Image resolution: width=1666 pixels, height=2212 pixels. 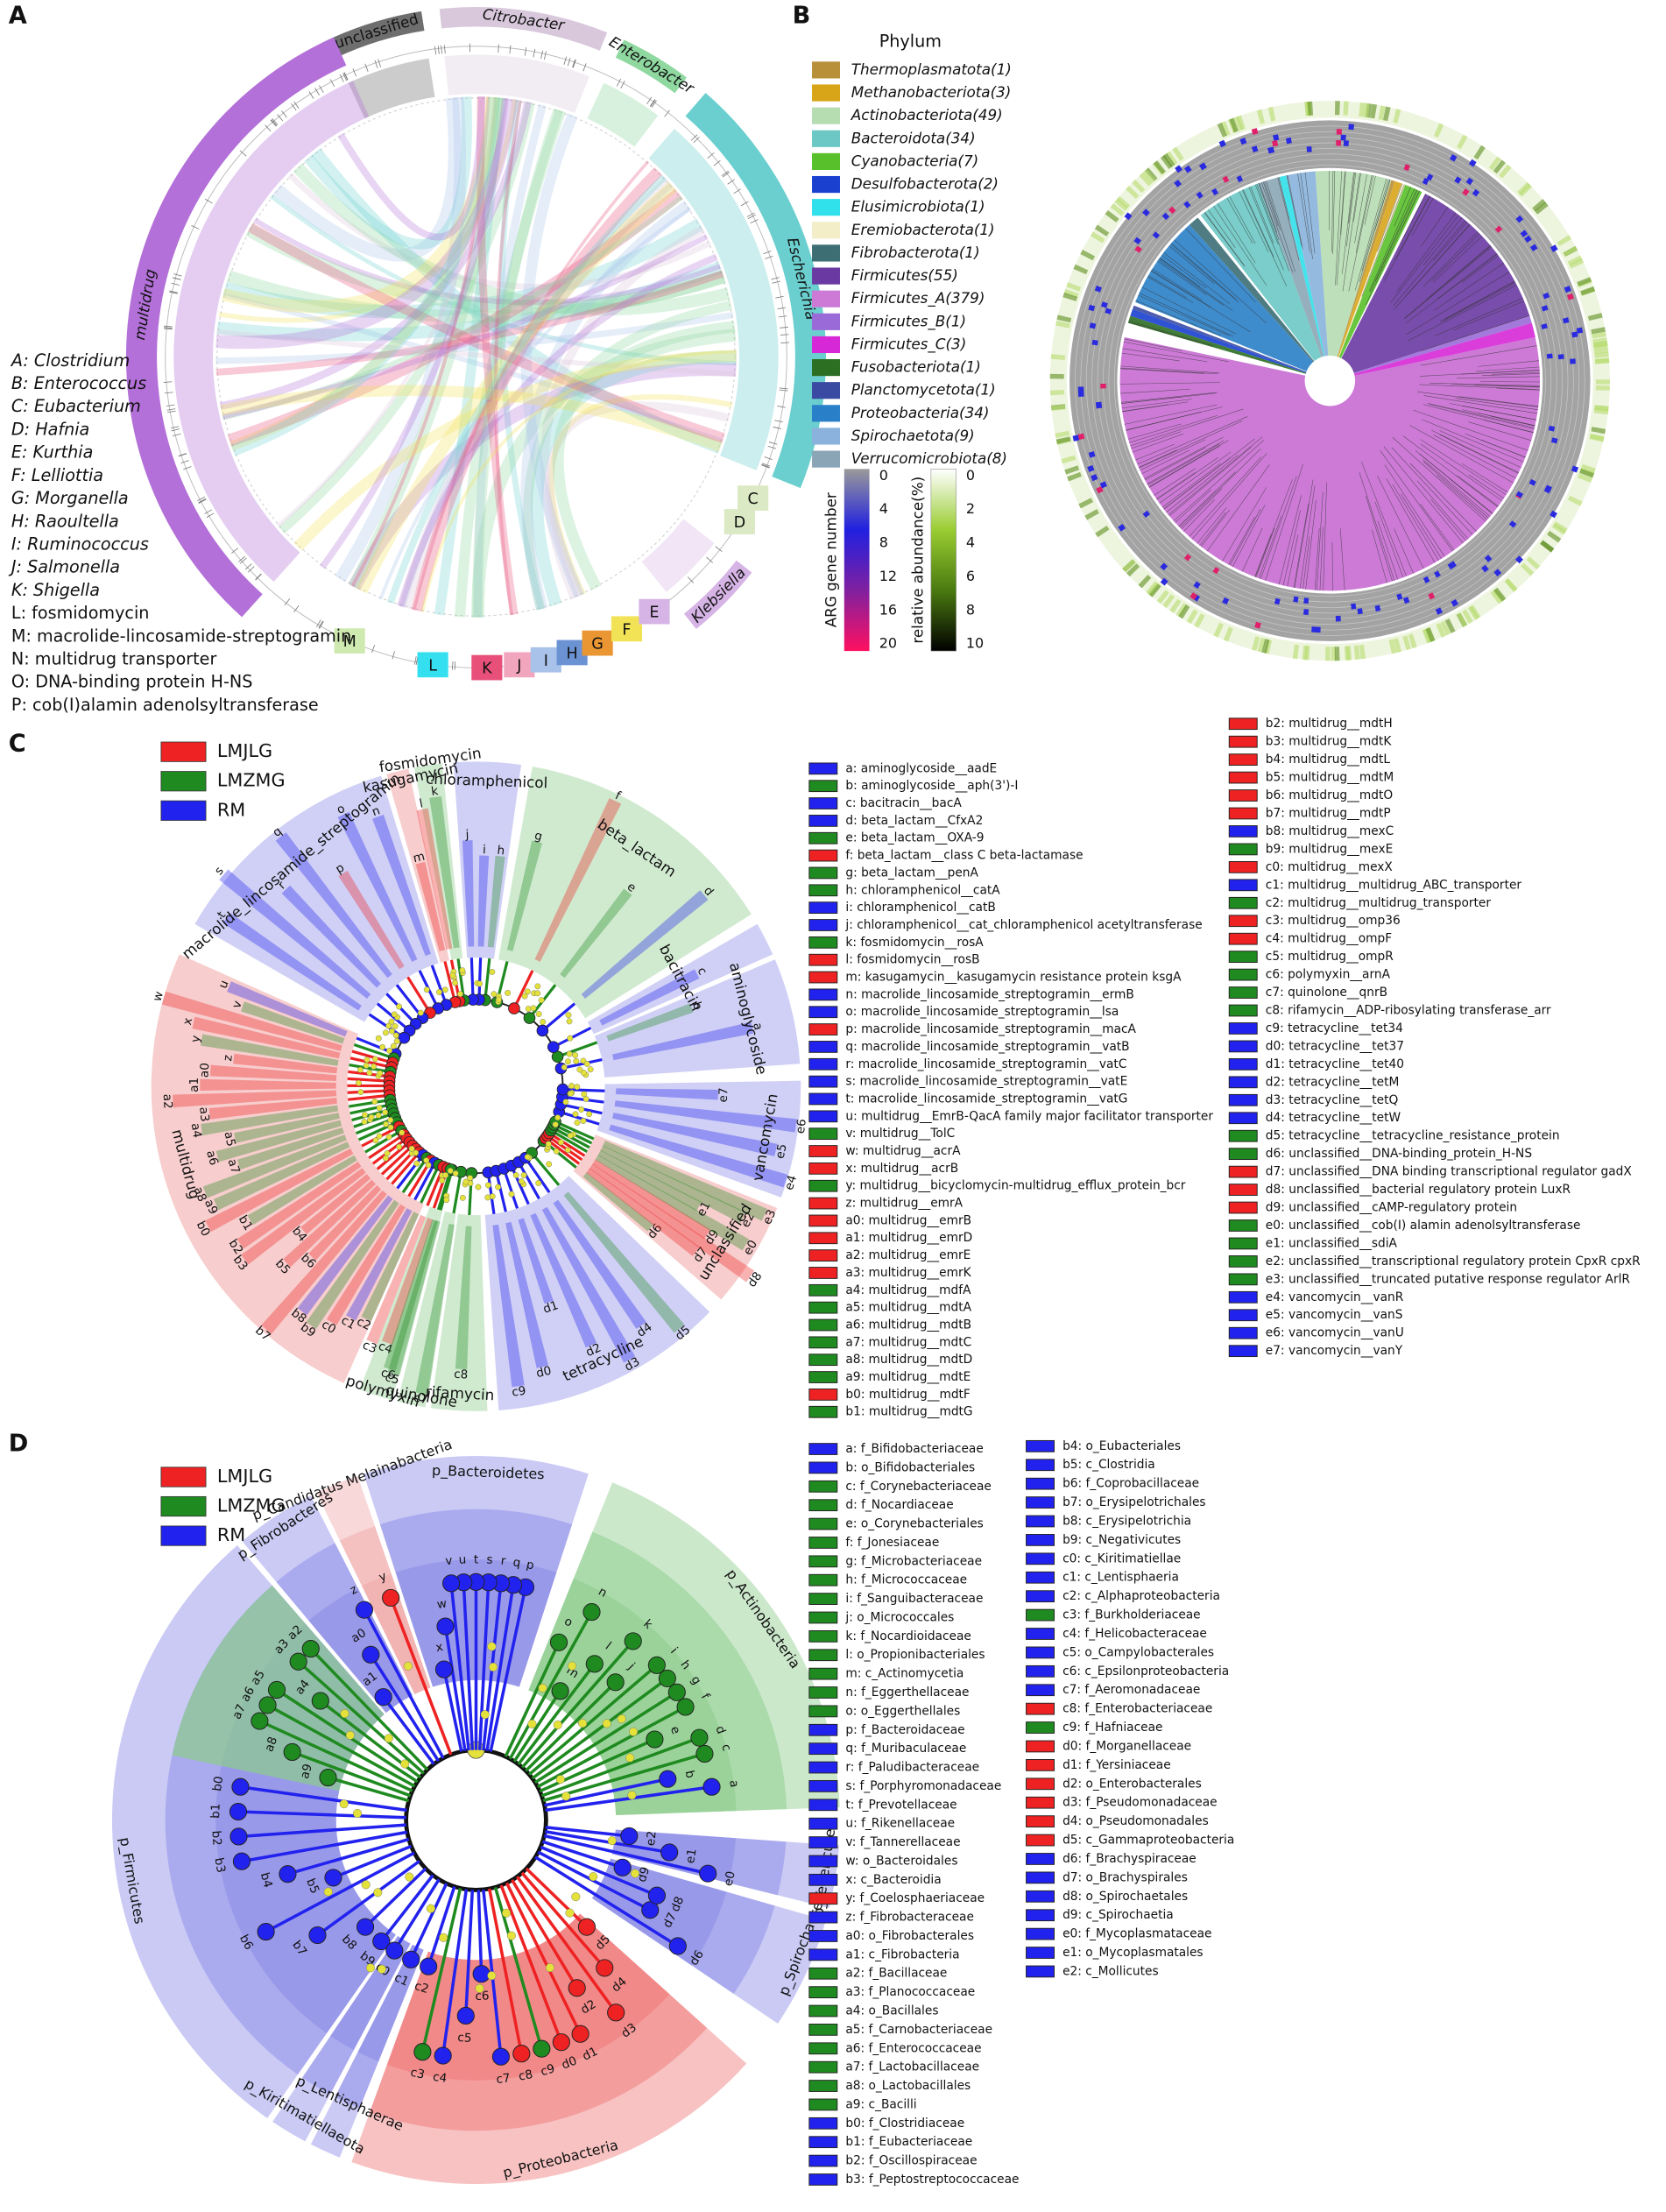 I want to click on arg-ring-line, so click(x=1329, y=381).